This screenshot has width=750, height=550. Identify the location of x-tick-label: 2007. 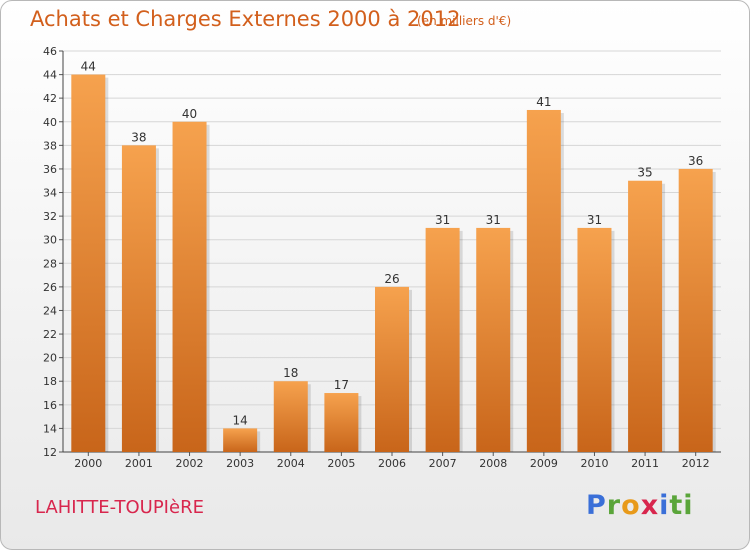
(443, 463).